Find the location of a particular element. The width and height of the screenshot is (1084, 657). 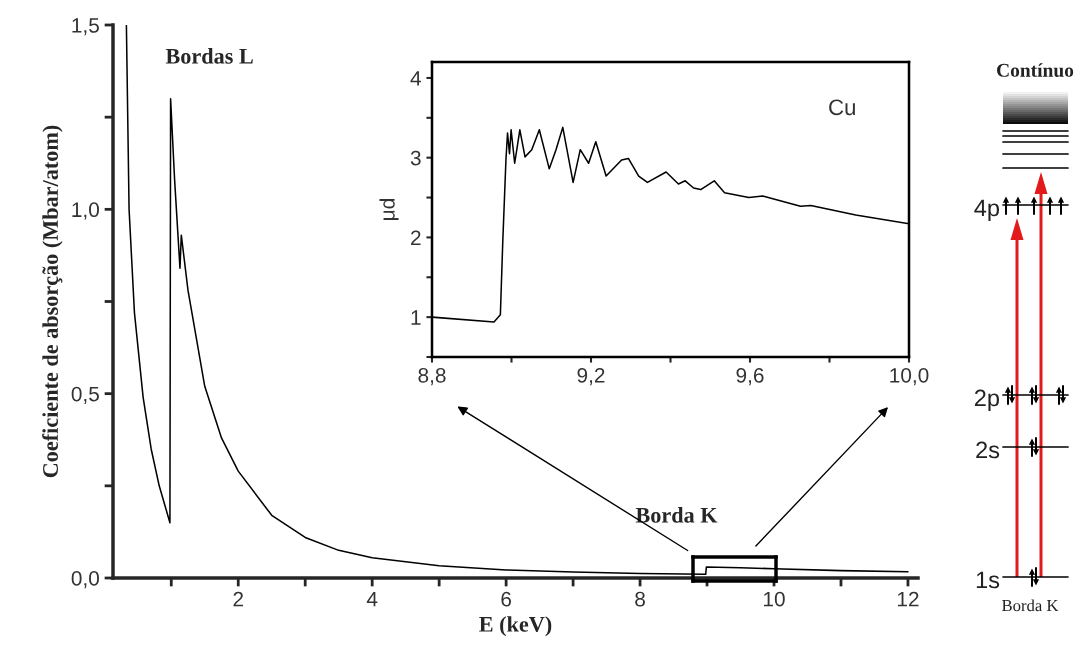

x-tick-label: 8,8 is located at coordinates (432, 376).